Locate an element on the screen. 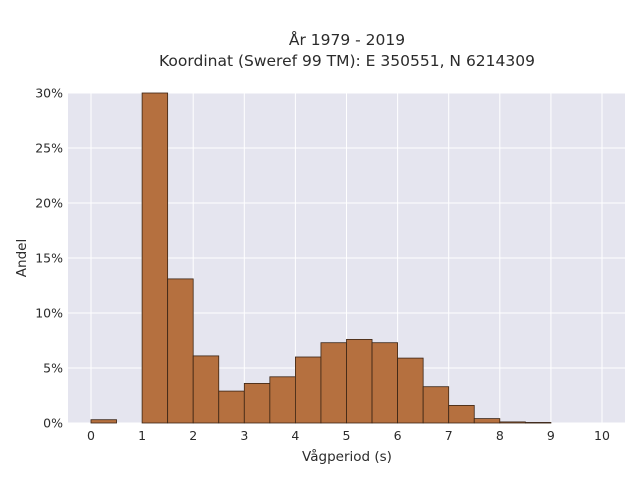  x-tick-label: 4 is located at coordinates (295, 435).